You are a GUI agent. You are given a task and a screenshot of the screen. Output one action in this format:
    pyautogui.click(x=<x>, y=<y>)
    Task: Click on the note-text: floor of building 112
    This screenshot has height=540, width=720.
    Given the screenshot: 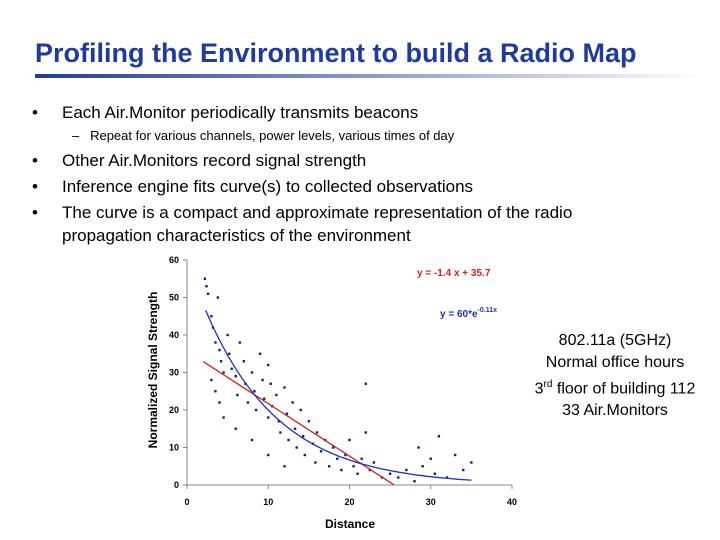 What is the action you would take?
    pyautogui.click(x=624, y=389)
    